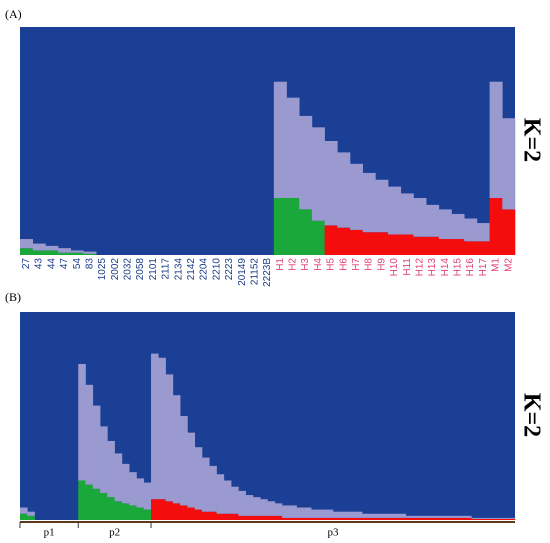  Describe the element at coordinates (77, 264) in the screenshot. I see `x-tick-label: 54` at that location.